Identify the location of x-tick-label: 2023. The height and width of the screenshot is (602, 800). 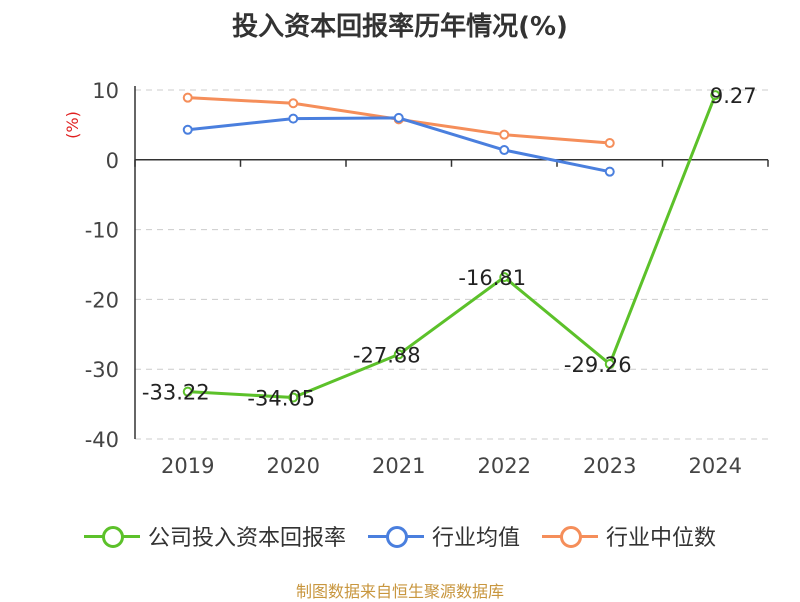
(609, 466).